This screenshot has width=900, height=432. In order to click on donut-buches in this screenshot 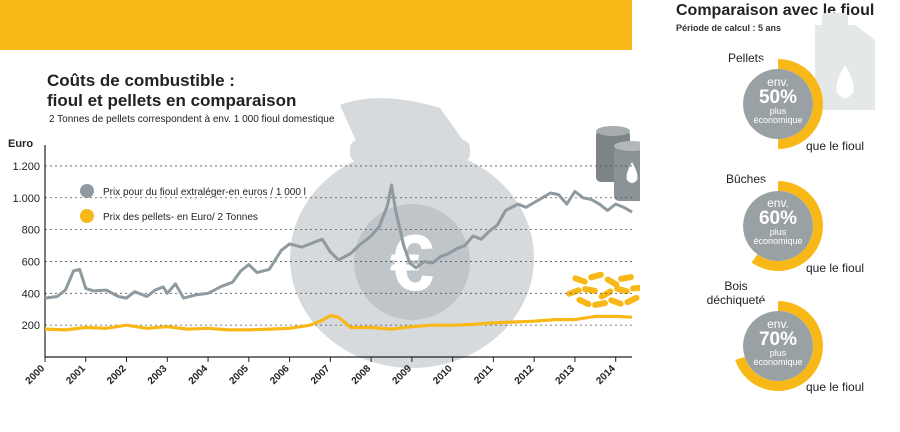, I will do `click(777, 225)`.